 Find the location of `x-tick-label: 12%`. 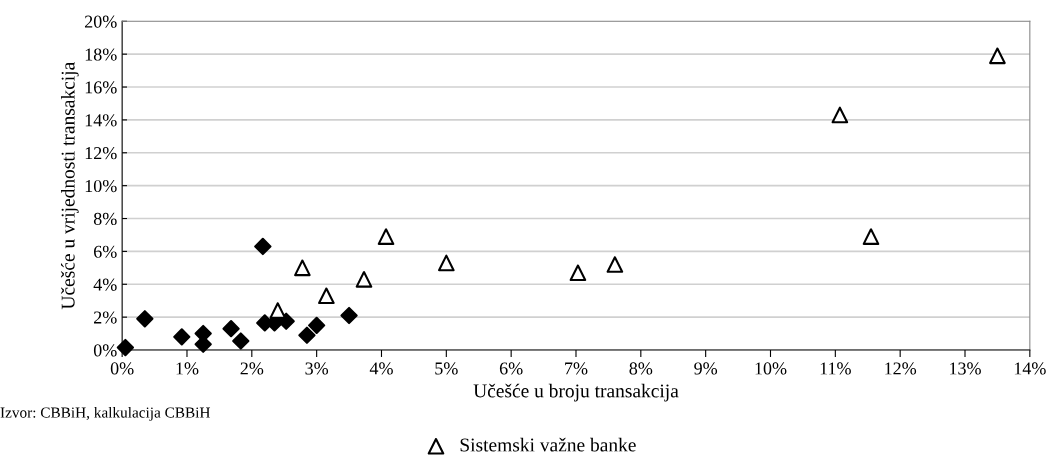

x-tick-label: 12% is located at coordinates (901, 368).